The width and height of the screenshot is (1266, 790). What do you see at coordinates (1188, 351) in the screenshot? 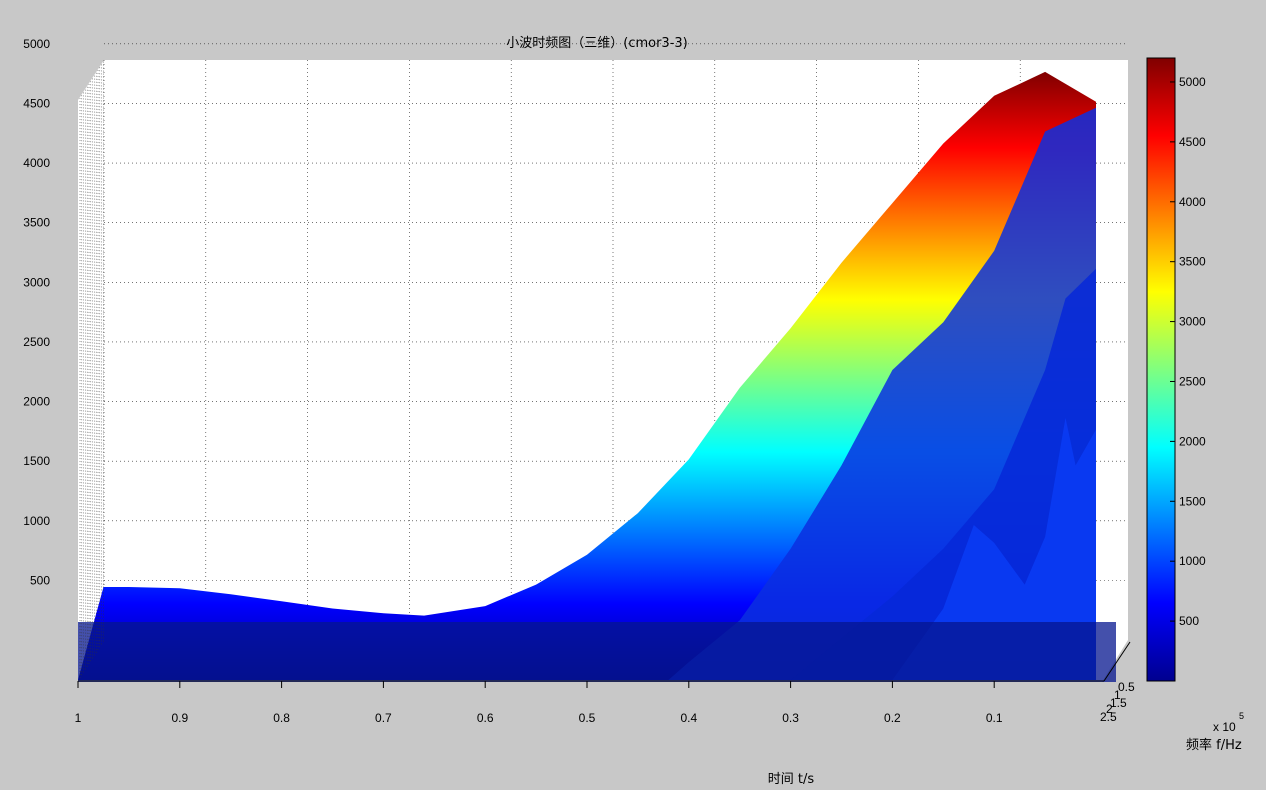
I see `colorbar-ticks: 5000 4500 4000 3500 3000 2500 2000 1500 1000 500` at bounding box center [1188, 351].